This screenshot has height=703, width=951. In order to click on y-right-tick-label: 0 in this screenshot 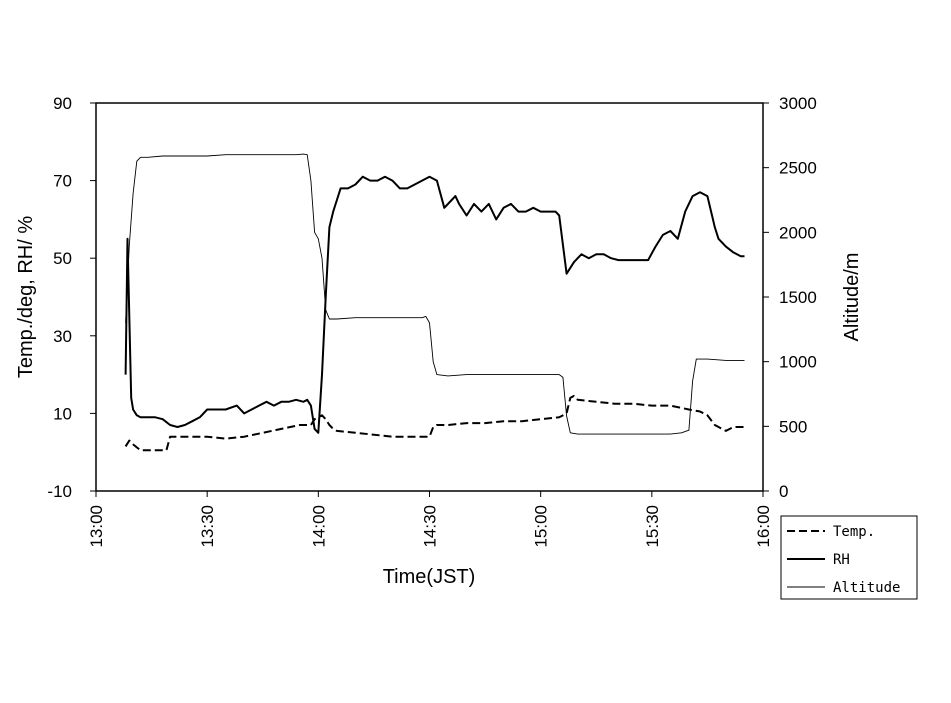, I will do `click(783, 491)`.